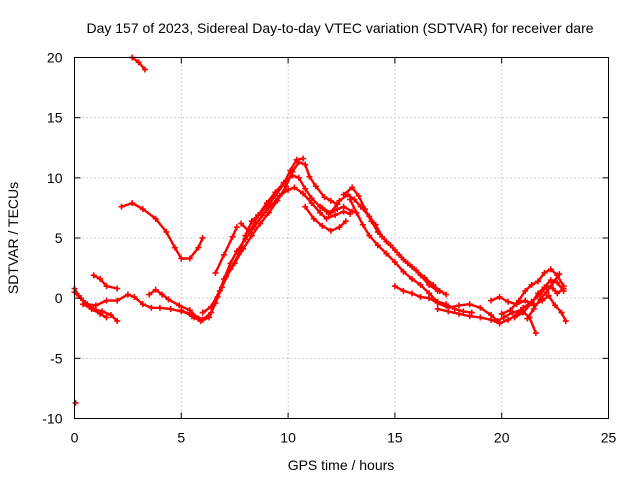  I want to click on y-tick-label: 15, so click(55, 118).